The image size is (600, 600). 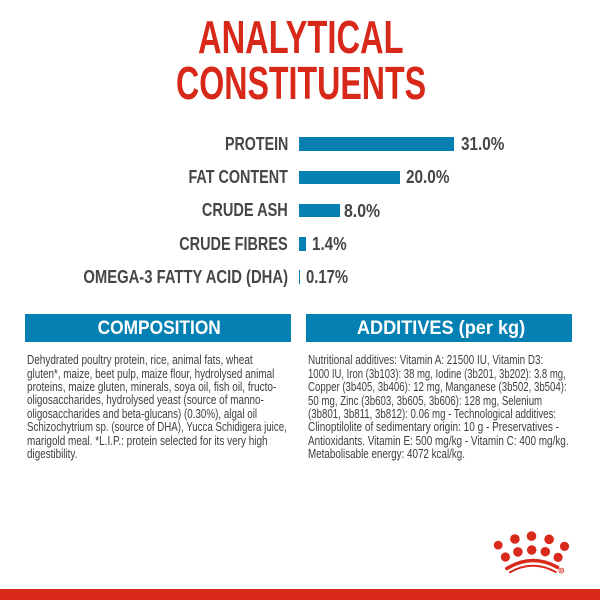 I want to click on svg-text: R, so click(x=561, y=570).